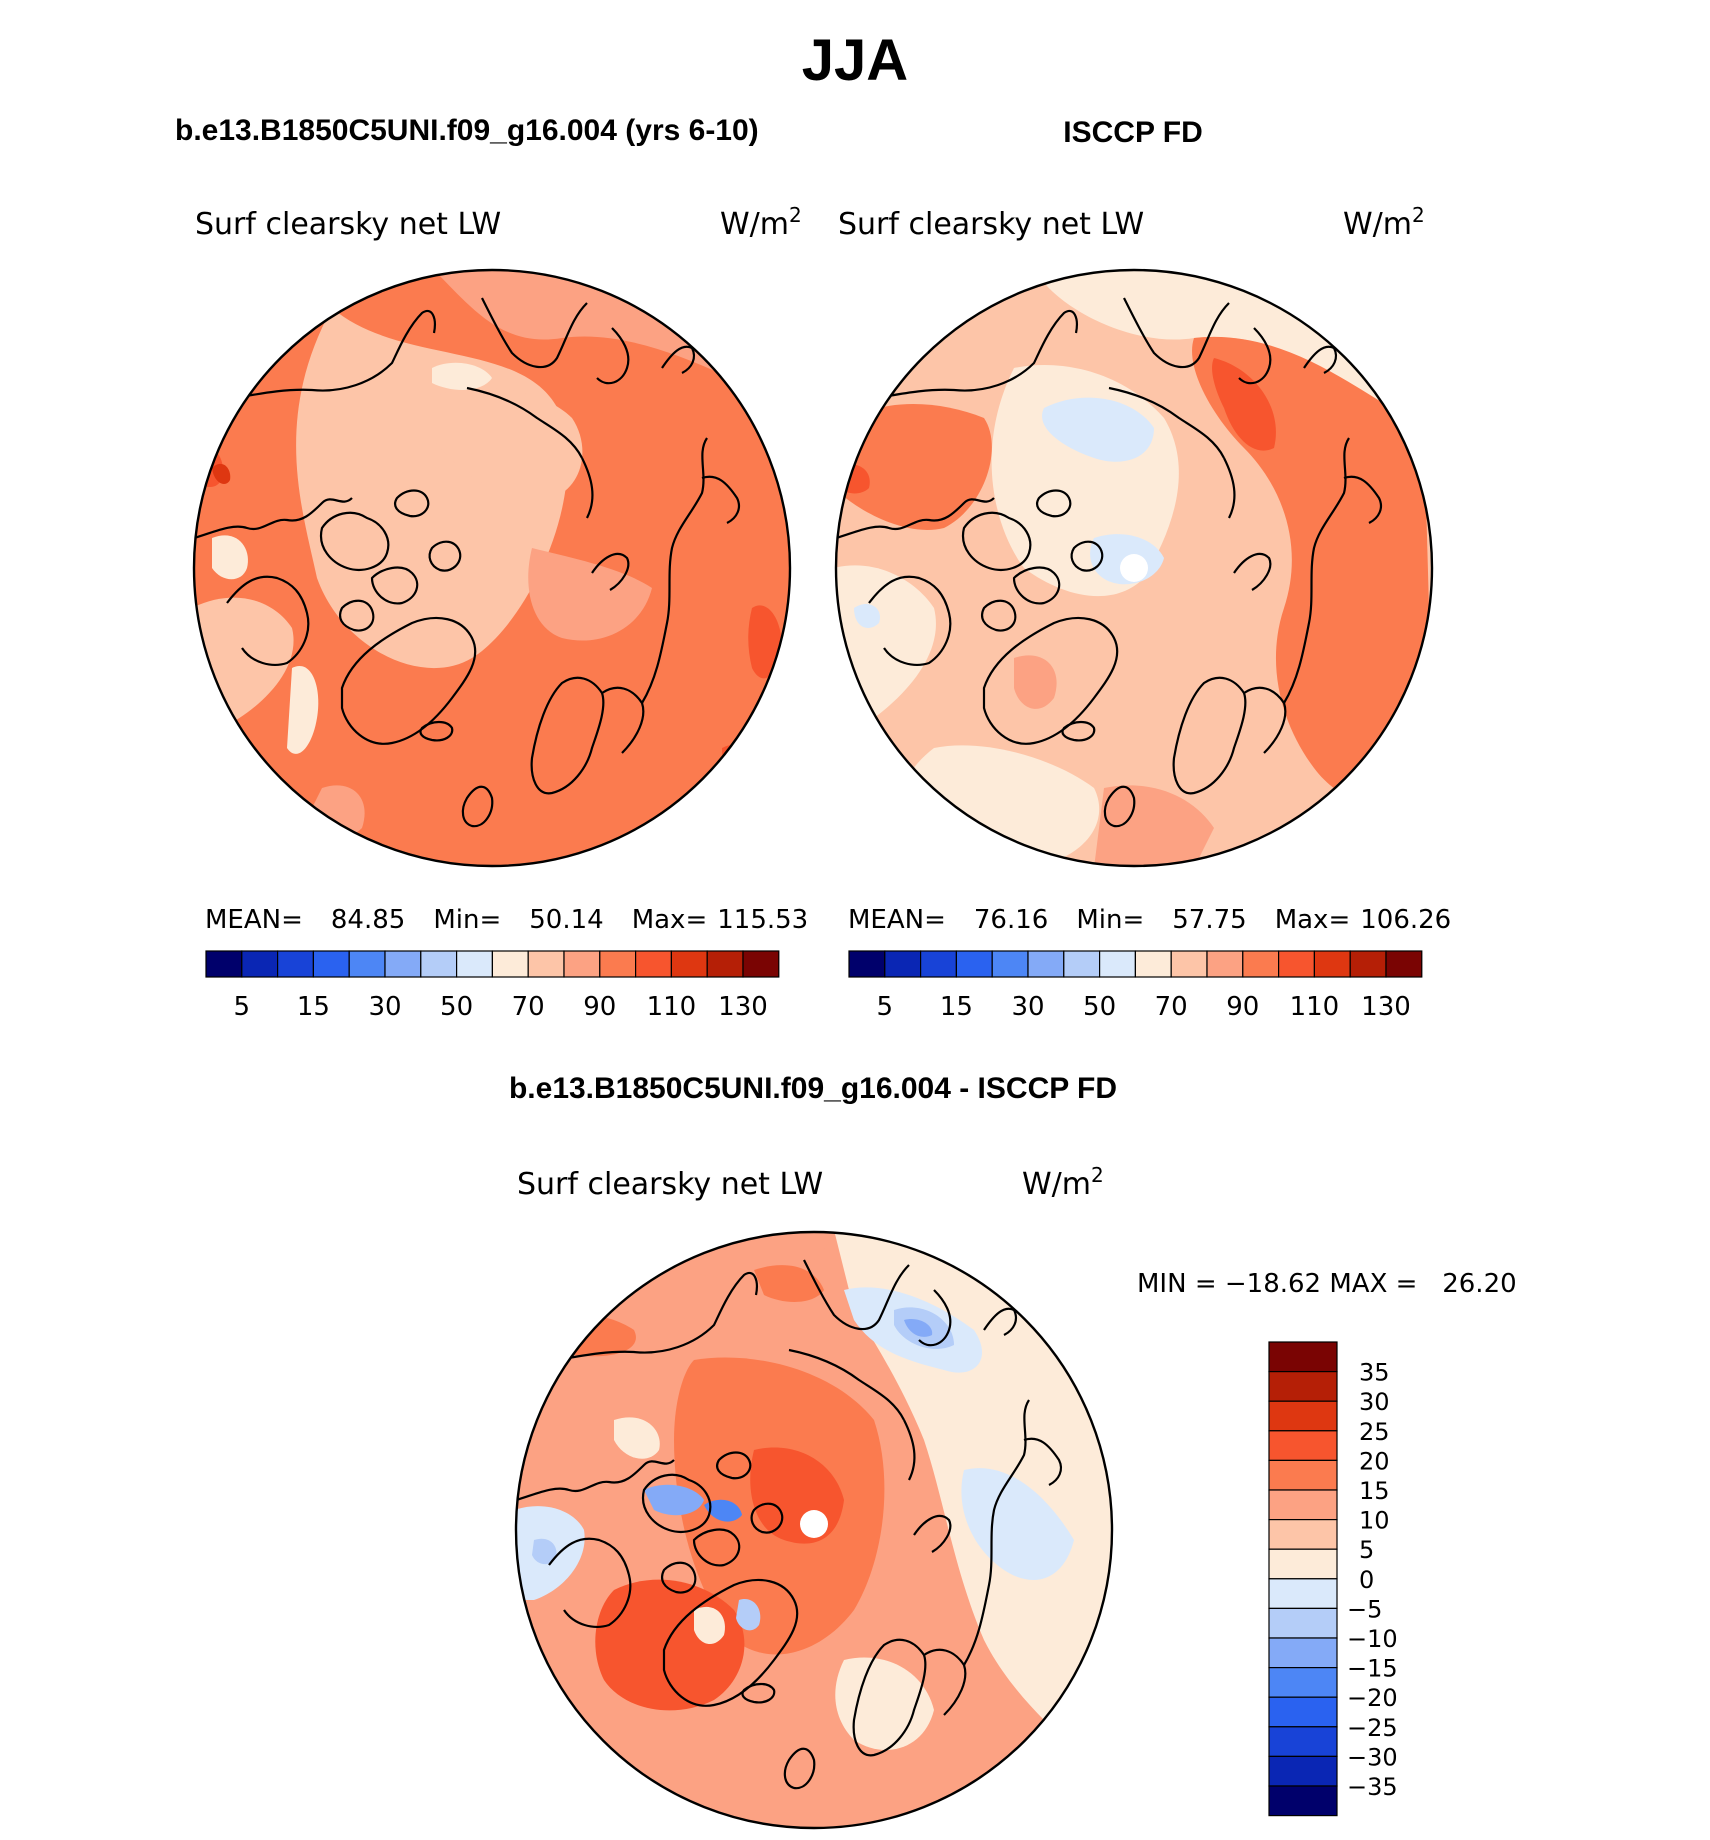  I want to click on stats-line-model: MEAN= 84.85 Min= 50.14 Max= 115.53, so click(506, 920).